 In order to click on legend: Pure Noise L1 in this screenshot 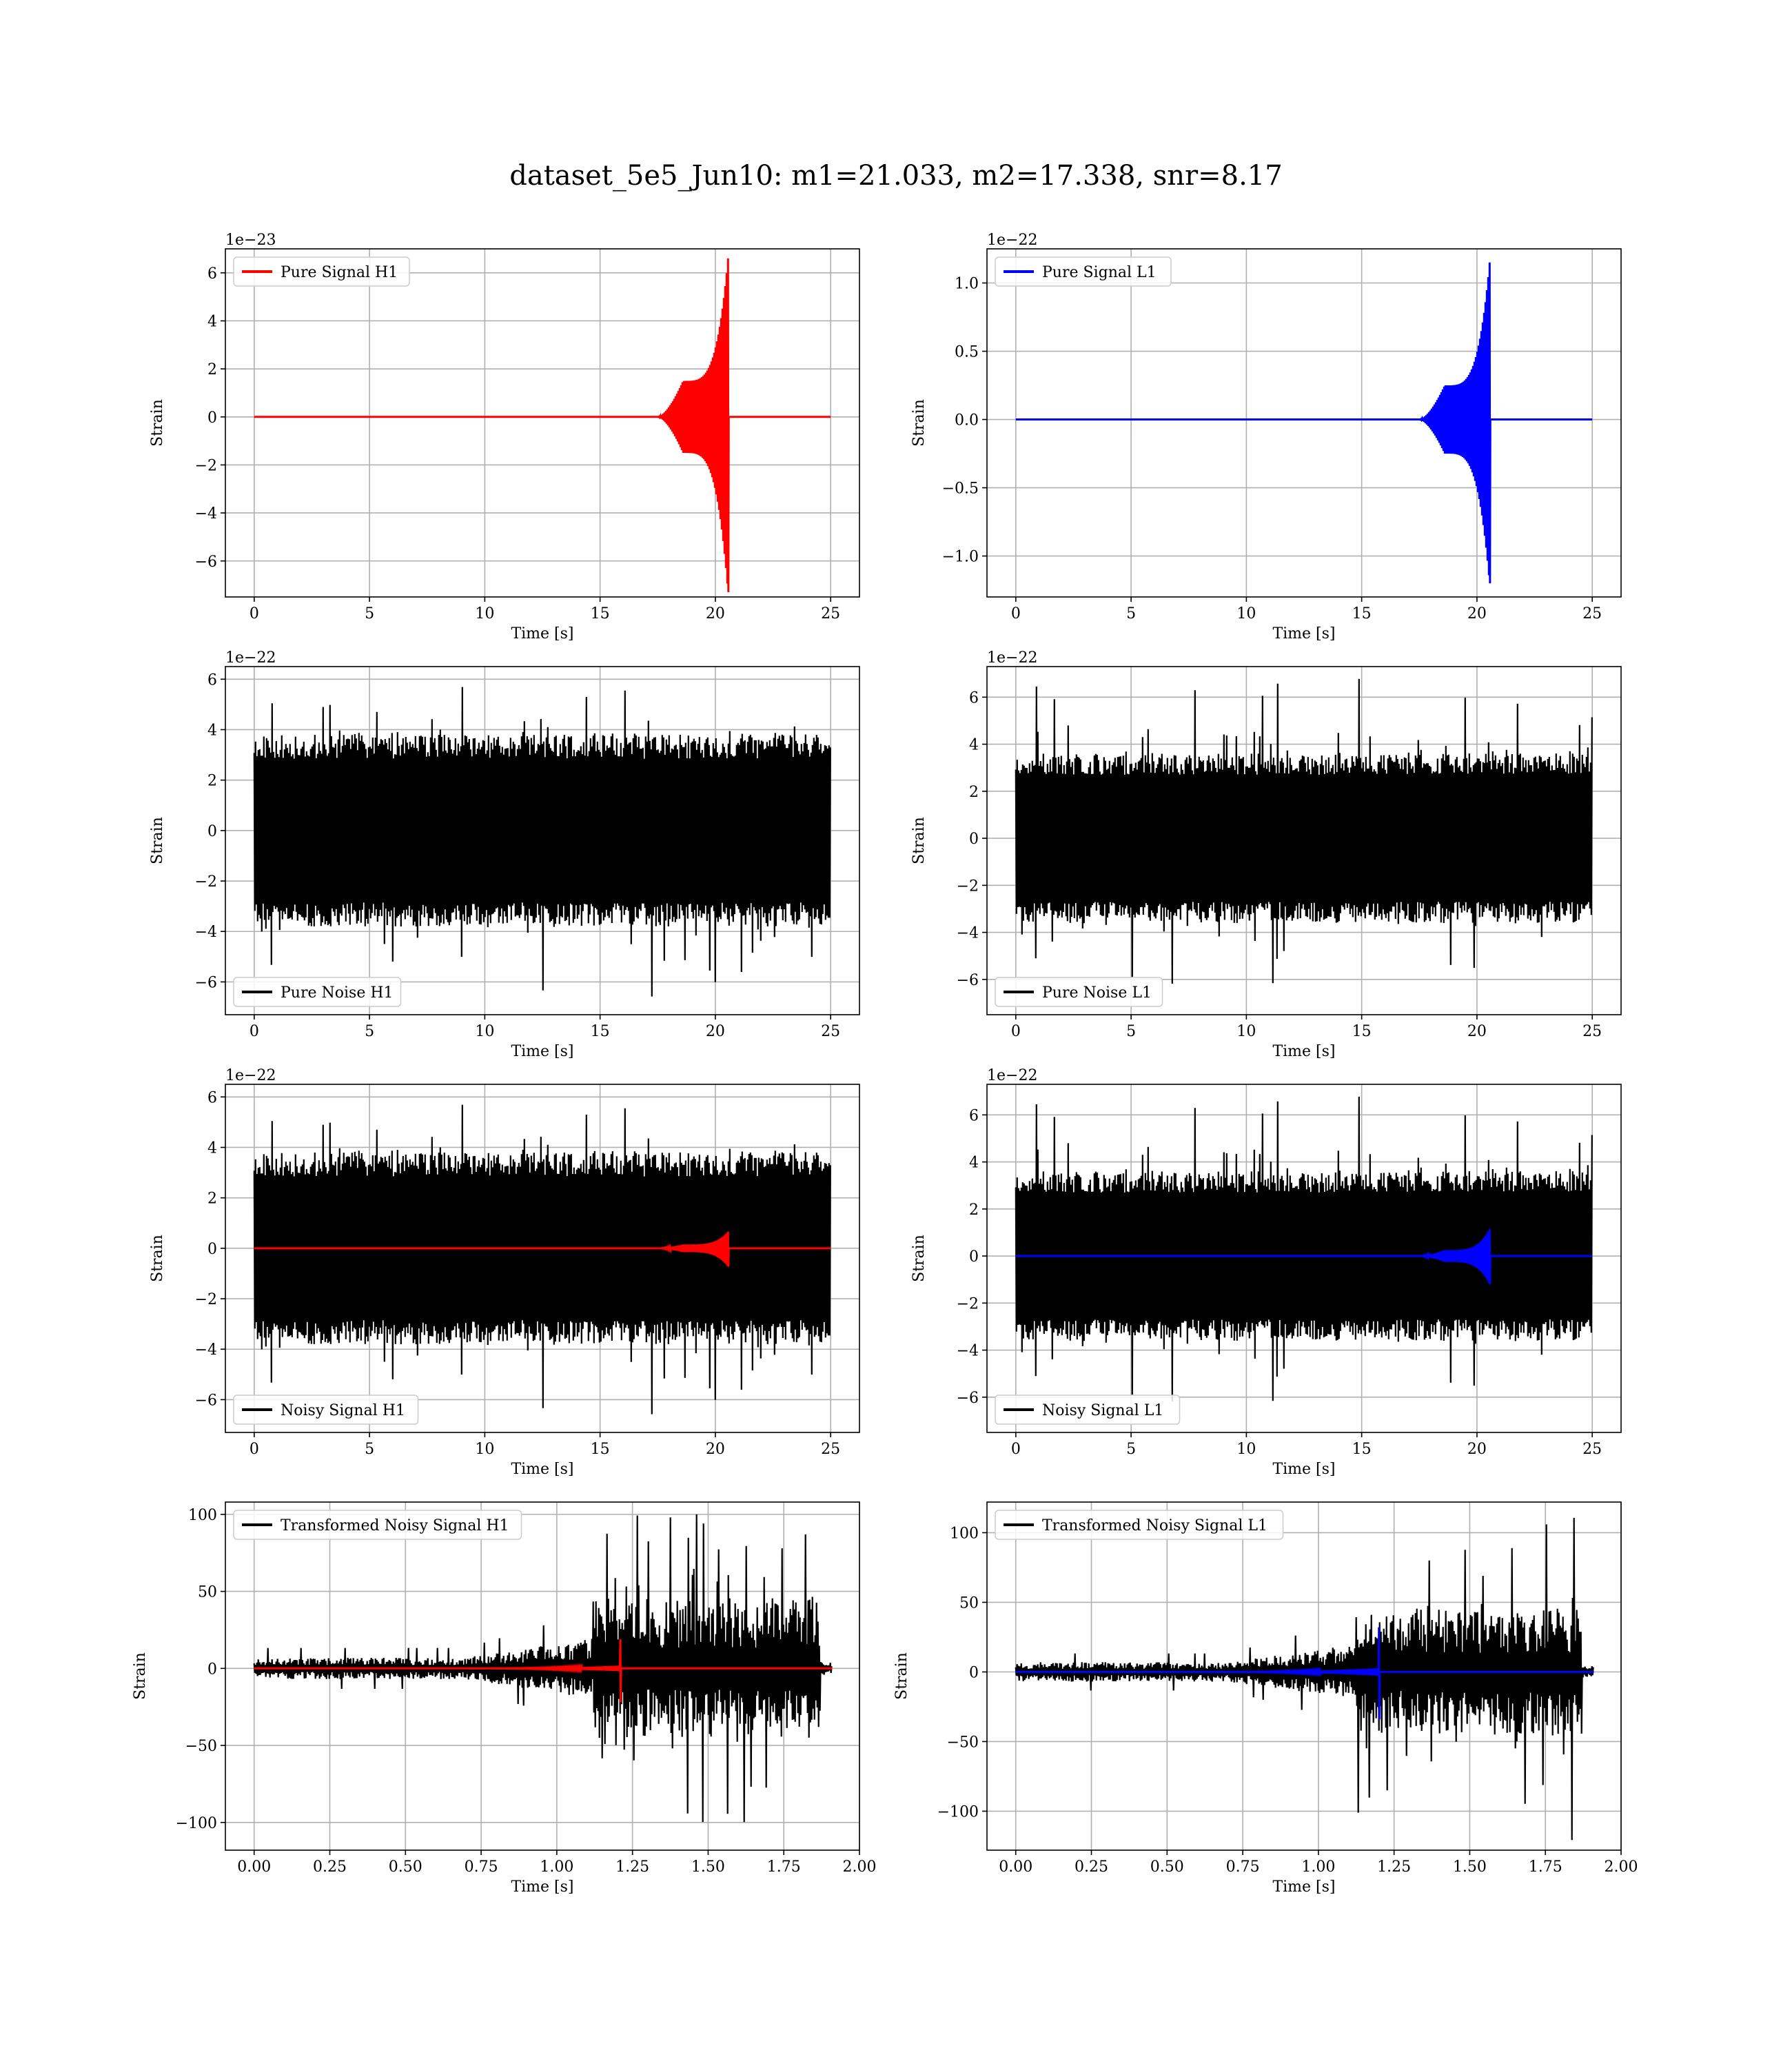, I will do `click(1079, 992)`.